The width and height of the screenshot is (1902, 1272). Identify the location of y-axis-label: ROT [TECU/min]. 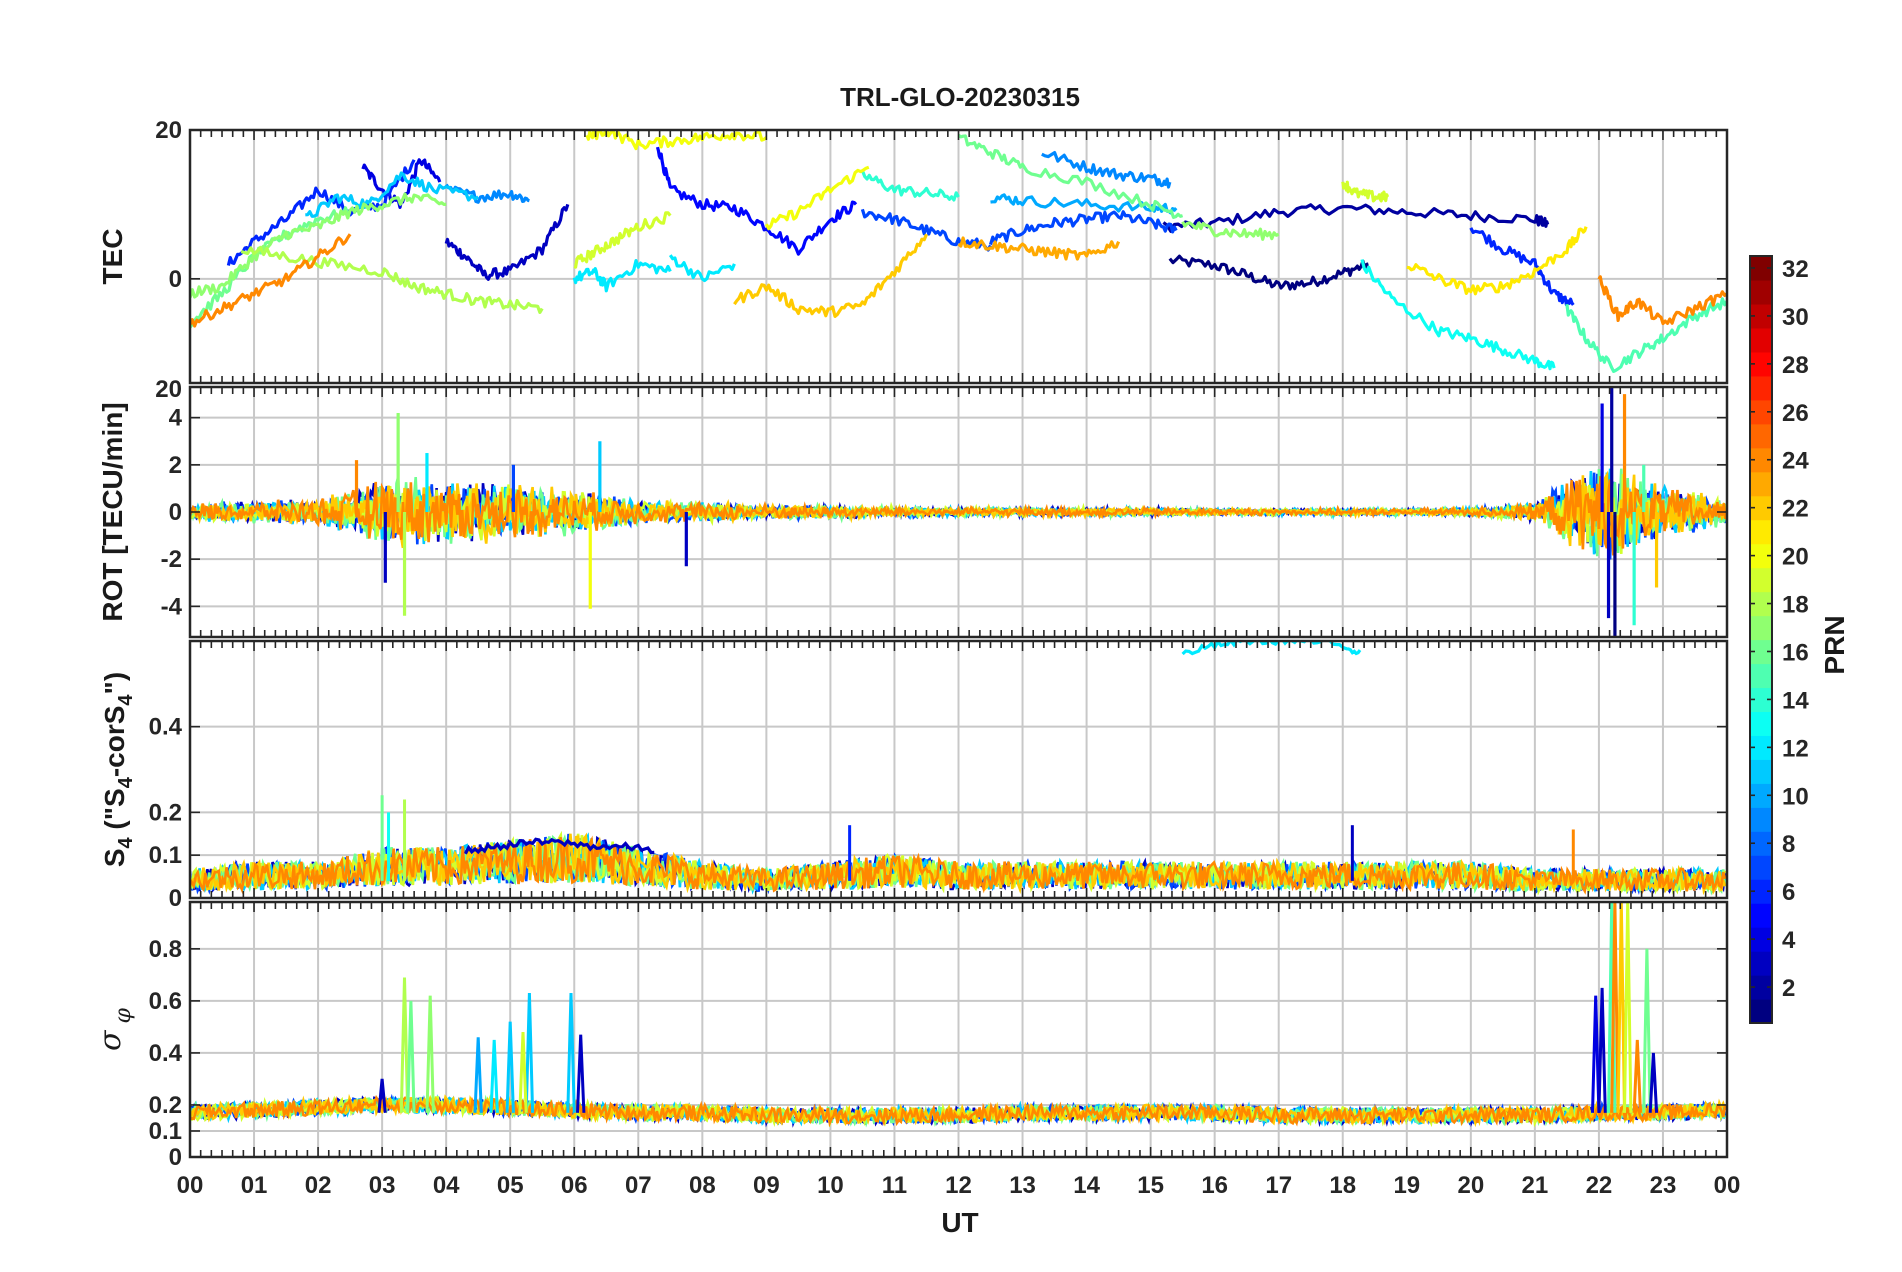
(112, 511).